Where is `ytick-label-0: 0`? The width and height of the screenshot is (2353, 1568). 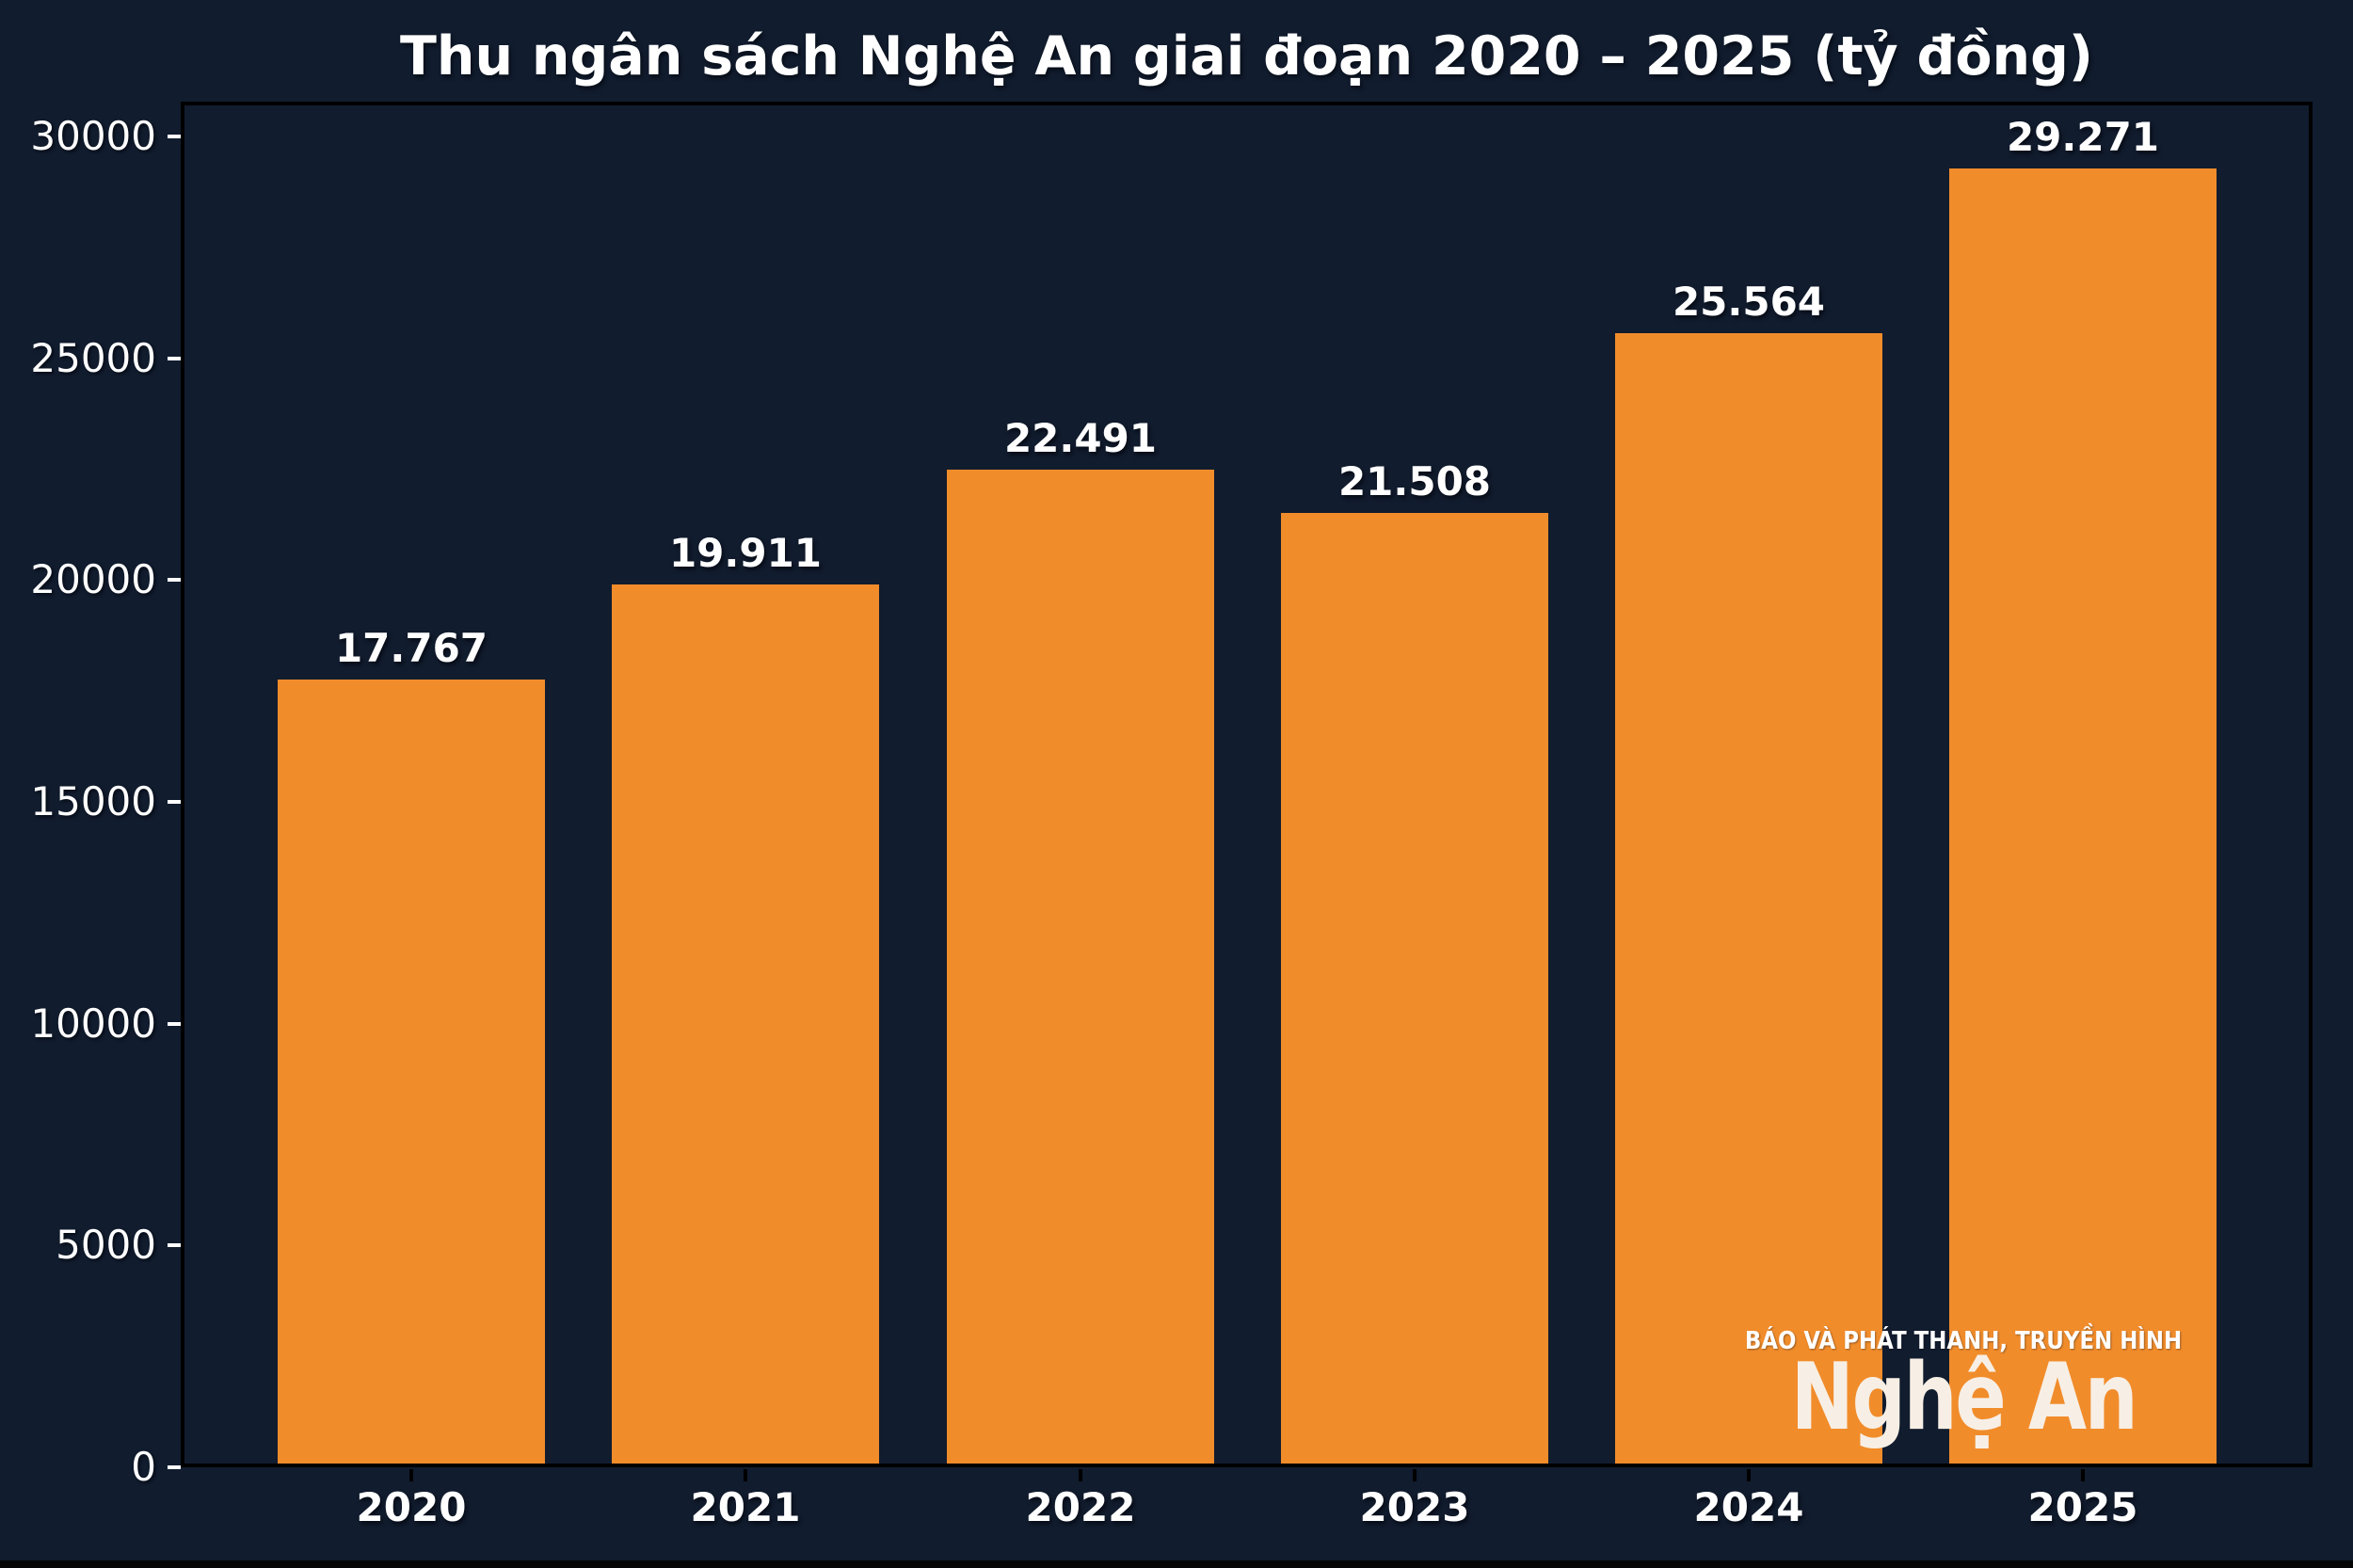
ytick-label-0: 0 is located at coordinates (144, 1467).